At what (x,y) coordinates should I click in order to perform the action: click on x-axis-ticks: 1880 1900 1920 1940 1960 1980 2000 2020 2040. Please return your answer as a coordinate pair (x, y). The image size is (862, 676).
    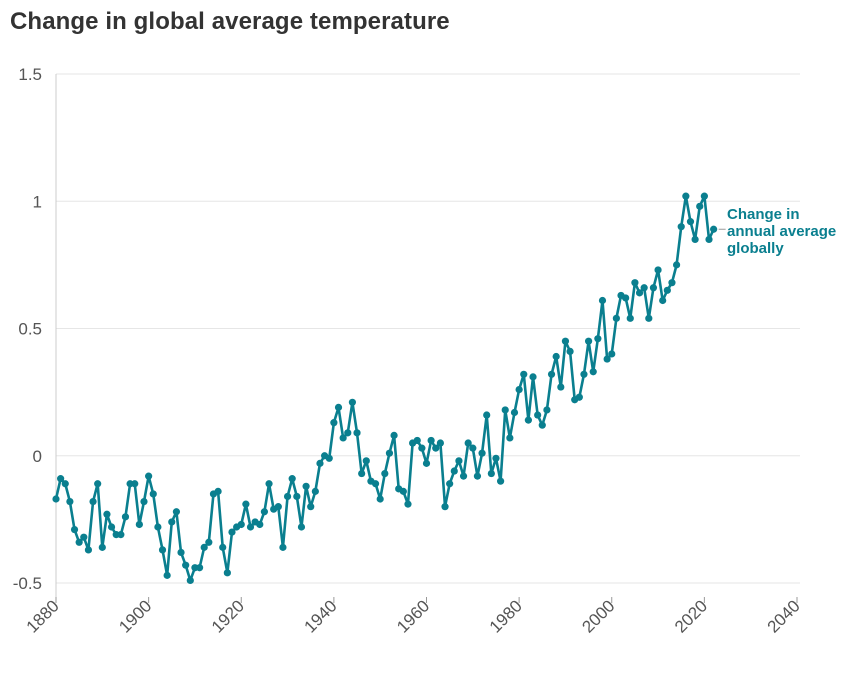
    Looking at the image, I should click on (413, 616).